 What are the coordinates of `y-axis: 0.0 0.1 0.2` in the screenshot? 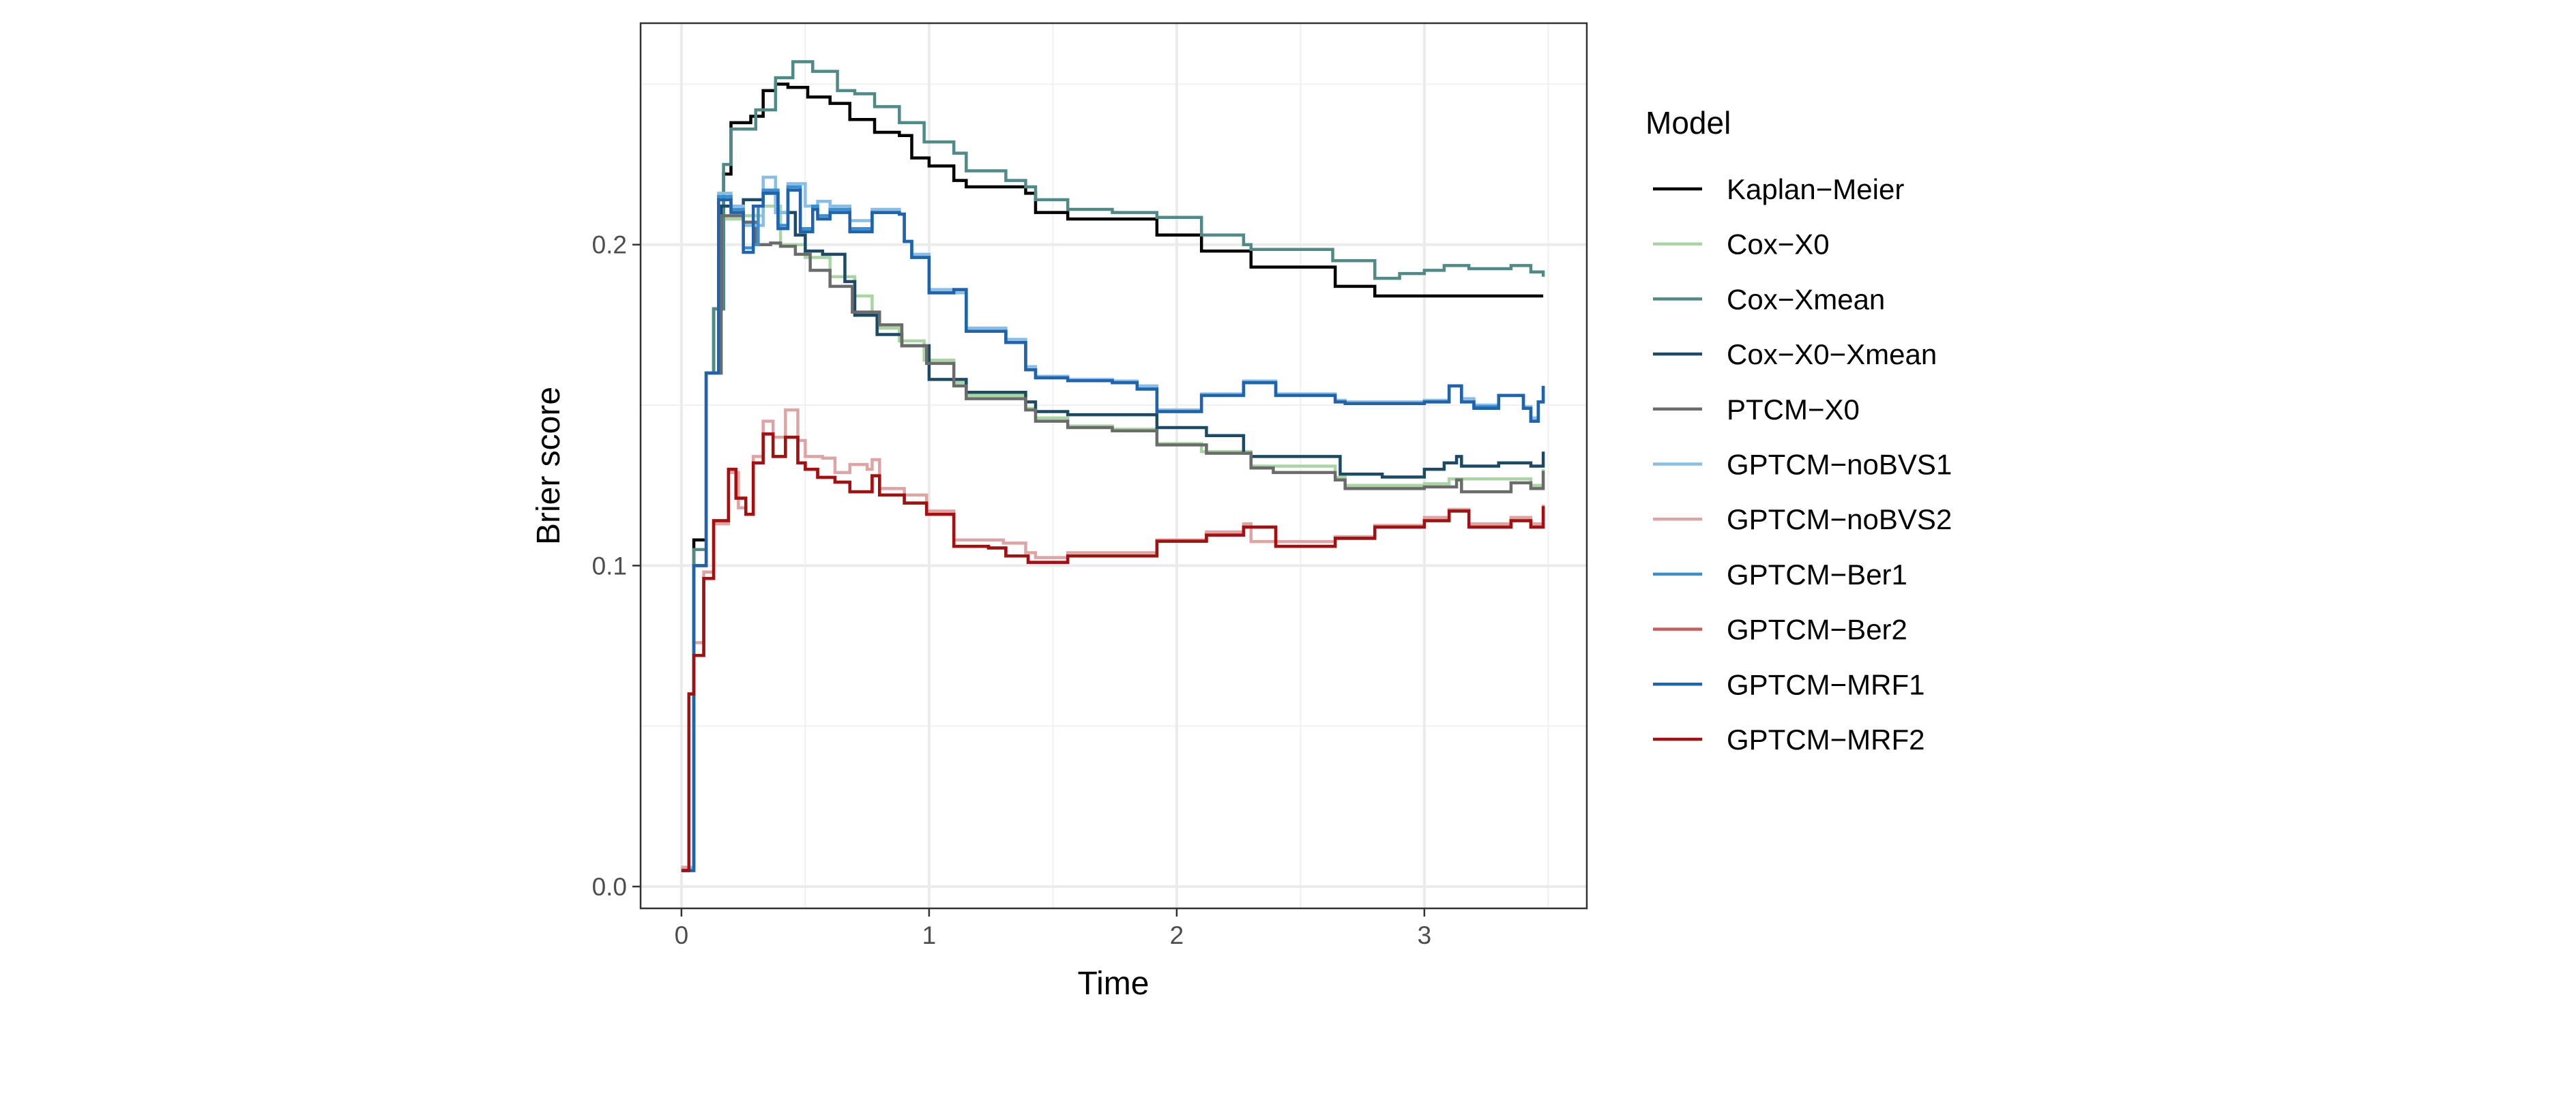 It's located at (616, 566).